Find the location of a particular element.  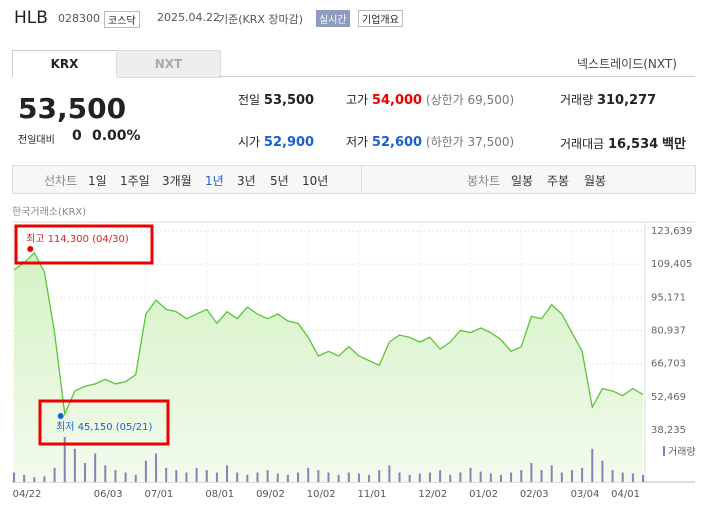

realtime-badge: 실시간 is located at coordinates (333, 18).